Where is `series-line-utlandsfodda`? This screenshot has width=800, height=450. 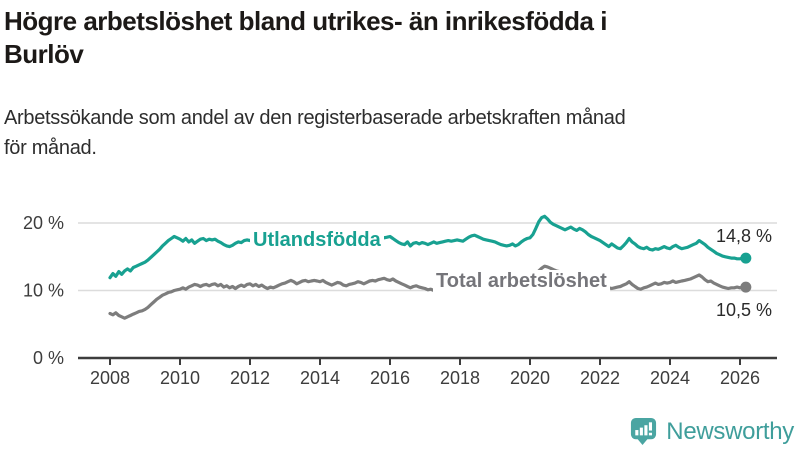
series-line-utlandsfodda is located at coordinates (428, 247).